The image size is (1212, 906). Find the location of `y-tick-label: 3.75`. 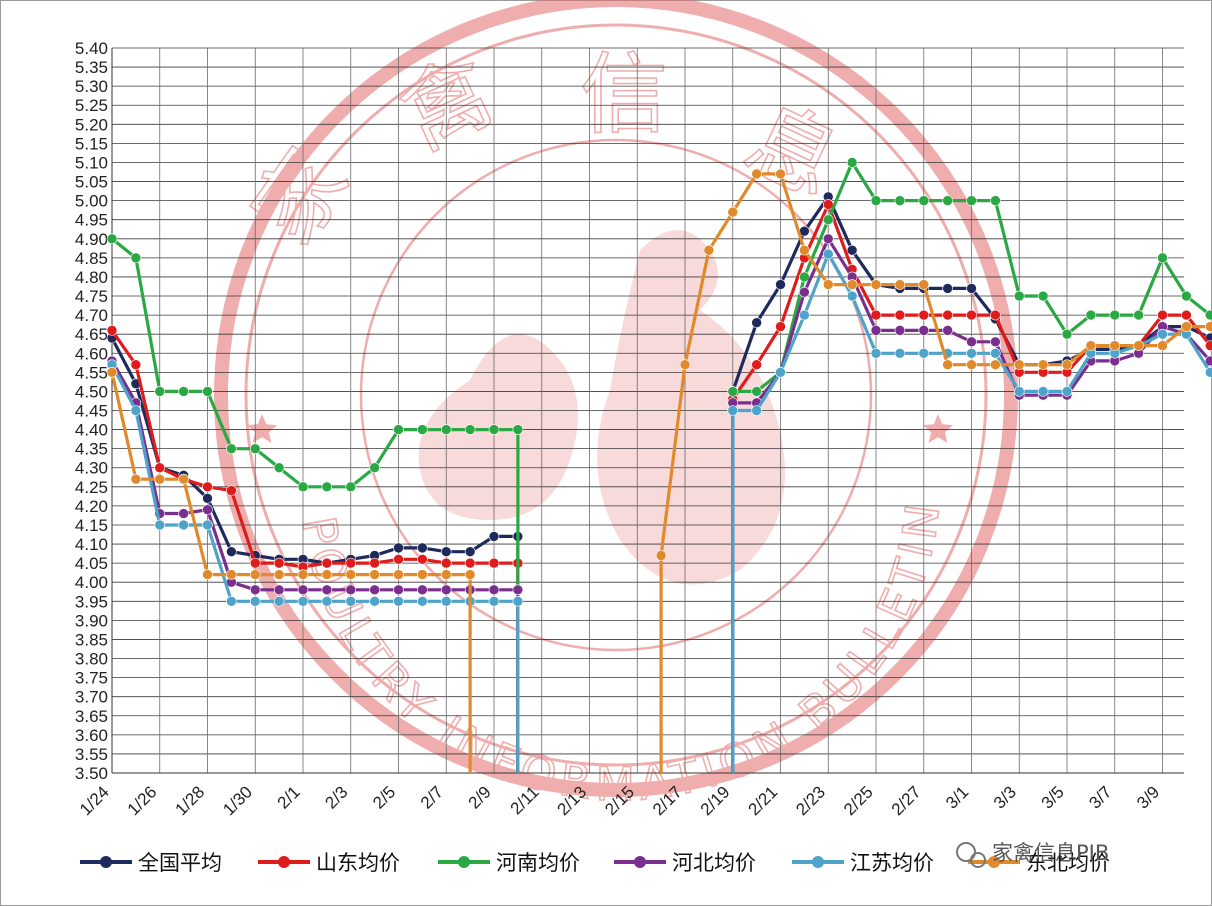

y-tick-label: 3.75 is located at coordinates (91, 678).